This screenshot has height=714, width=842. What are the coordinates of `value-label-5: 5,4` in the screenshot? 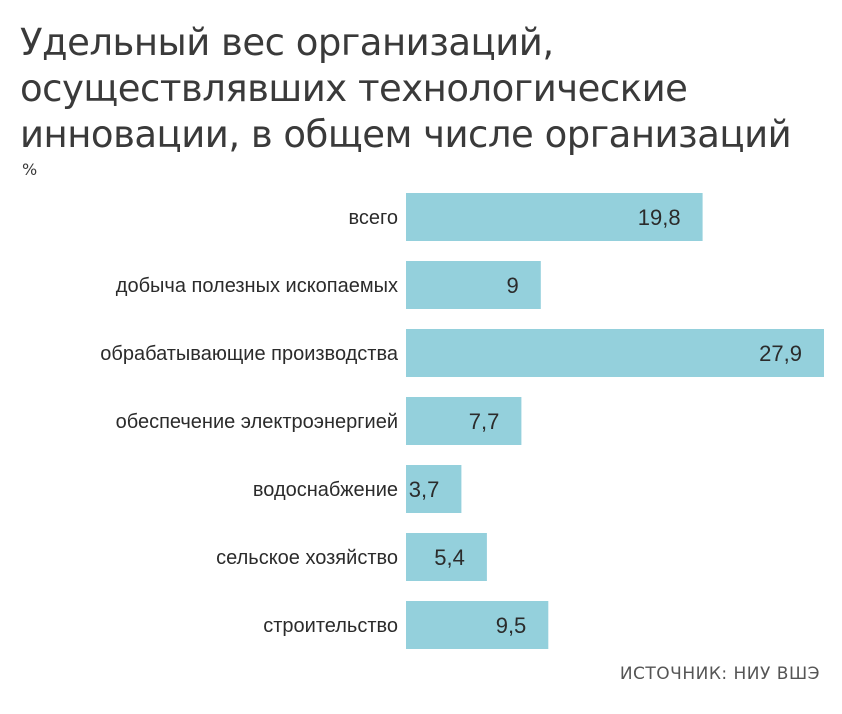 It's located at (449, 557).